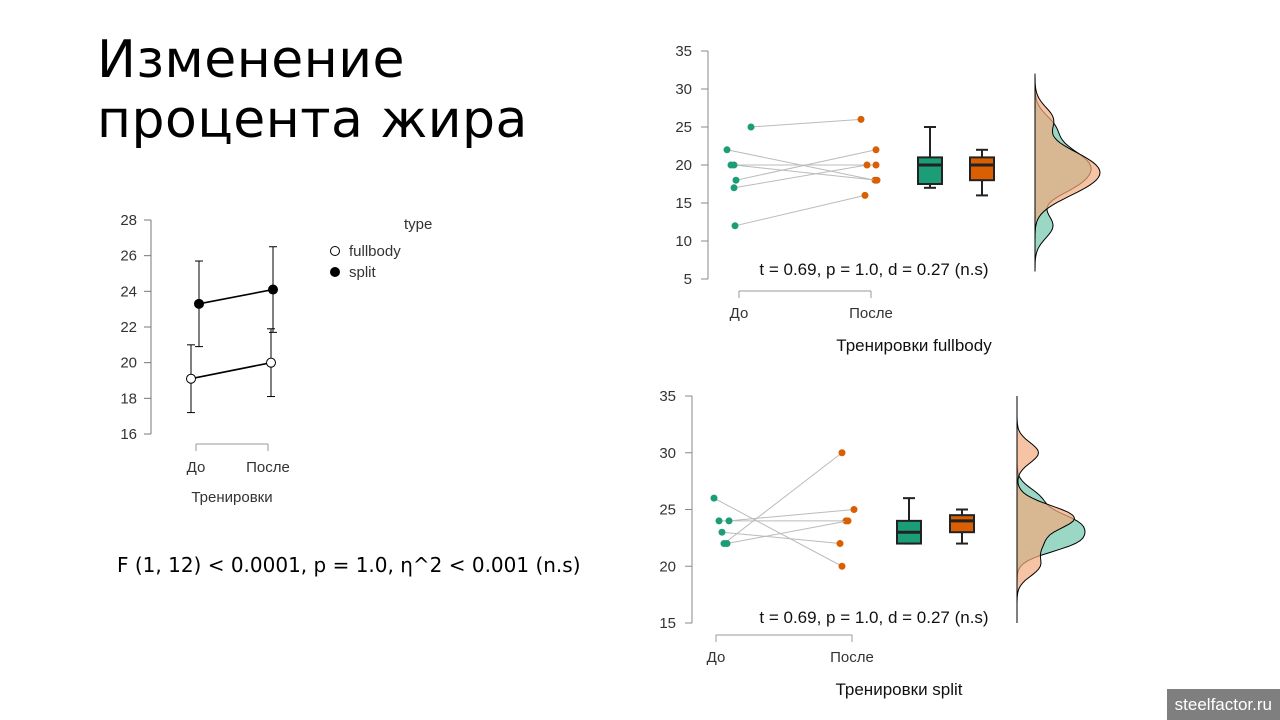  What do you see at coordinates (898, 689) in the screenshot?
I see `x-axis-label: Тренировки split` at bounding box center [898, 689].